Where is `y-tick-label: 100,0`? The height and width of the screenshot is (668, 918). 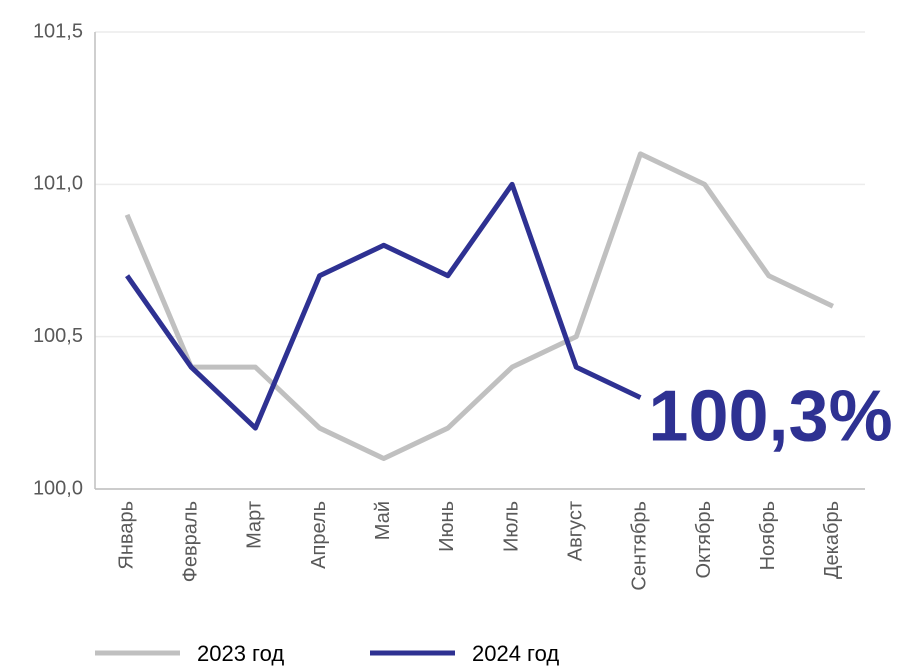 y-tick-label: 100,0 is located at coordinates (58, 488).